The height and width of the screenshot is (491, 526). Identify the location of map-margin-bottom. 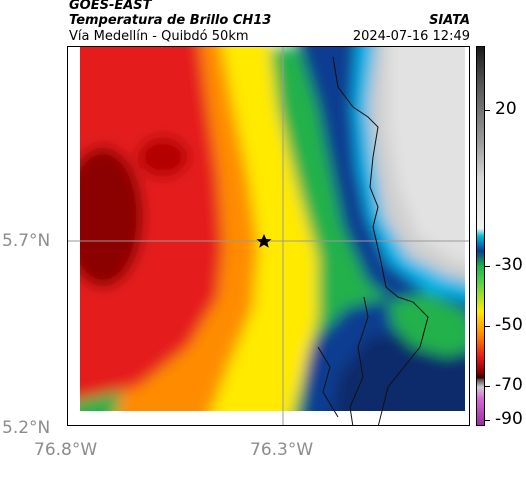
(268, 418).